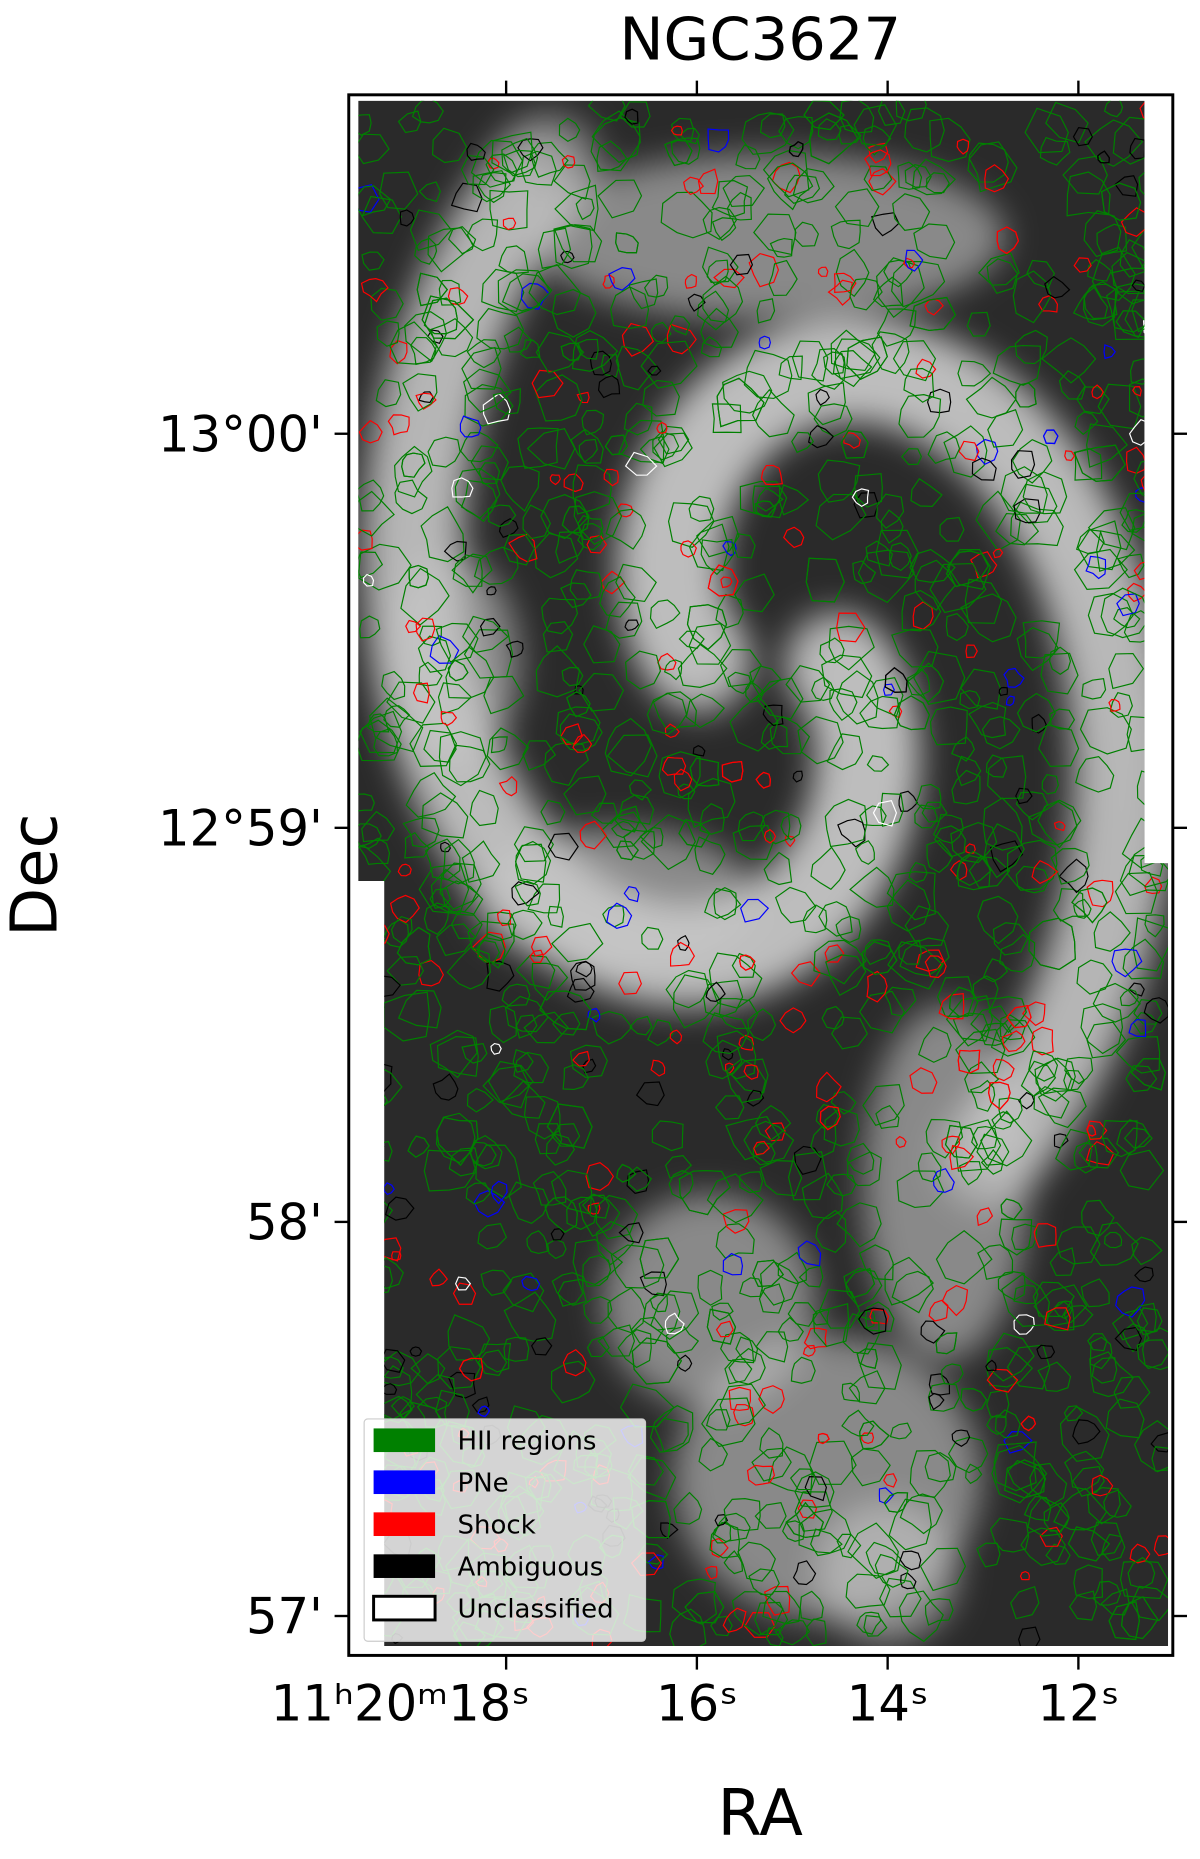 The width and height of the screenshot is (1200, 1859). What do you see at coordinates (404, 1566) in the screenshot?
I see `legend-swatch` at bounding box center [404, 1566].